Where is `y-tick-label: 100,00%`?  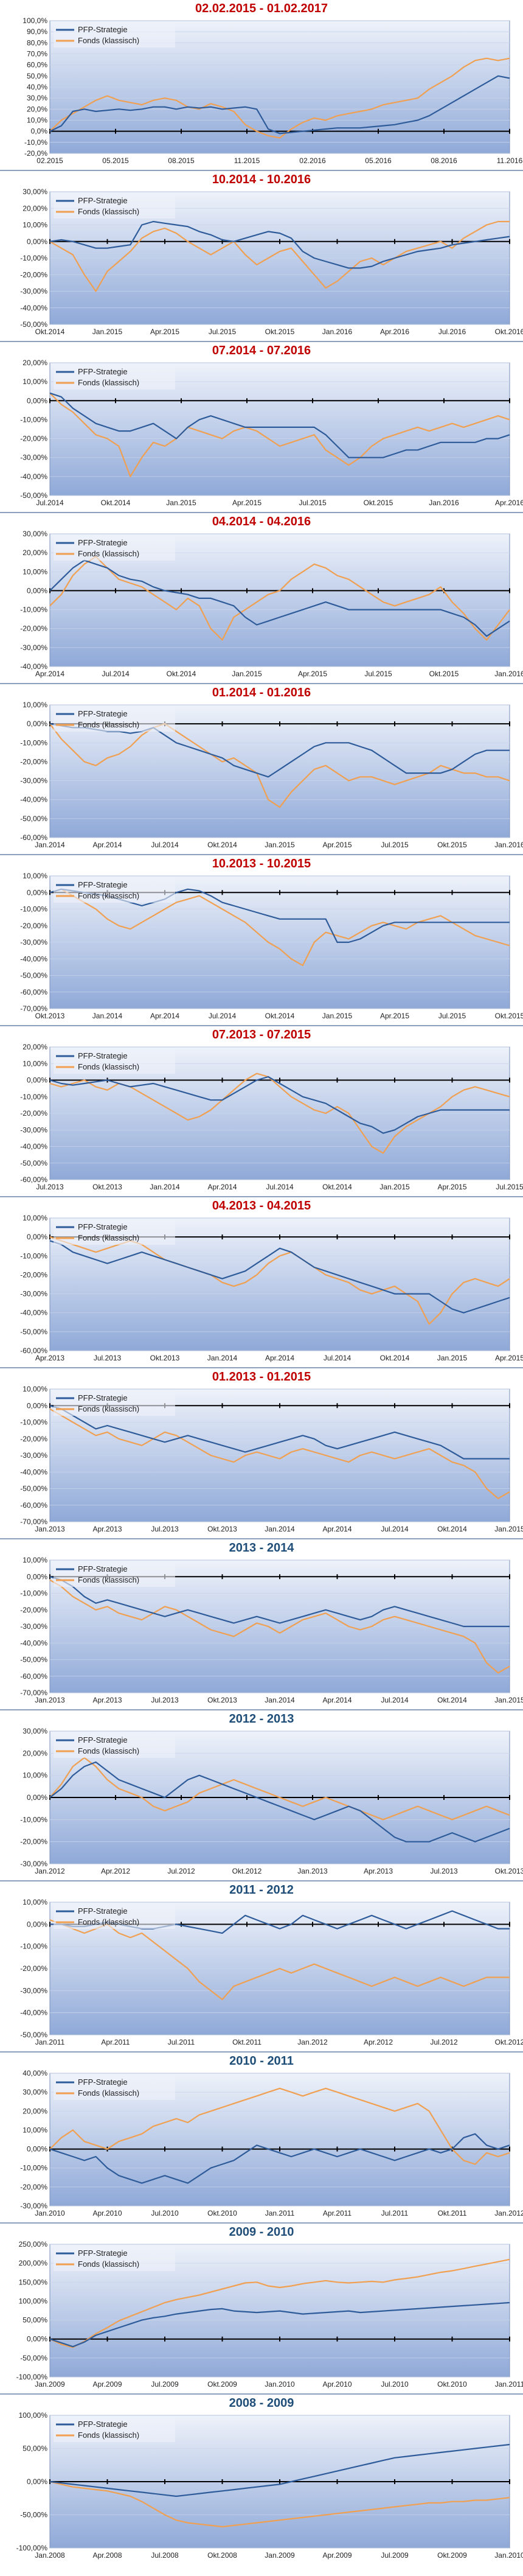
y-tick-label: 100,00% is located at coordinates (34, 2416).